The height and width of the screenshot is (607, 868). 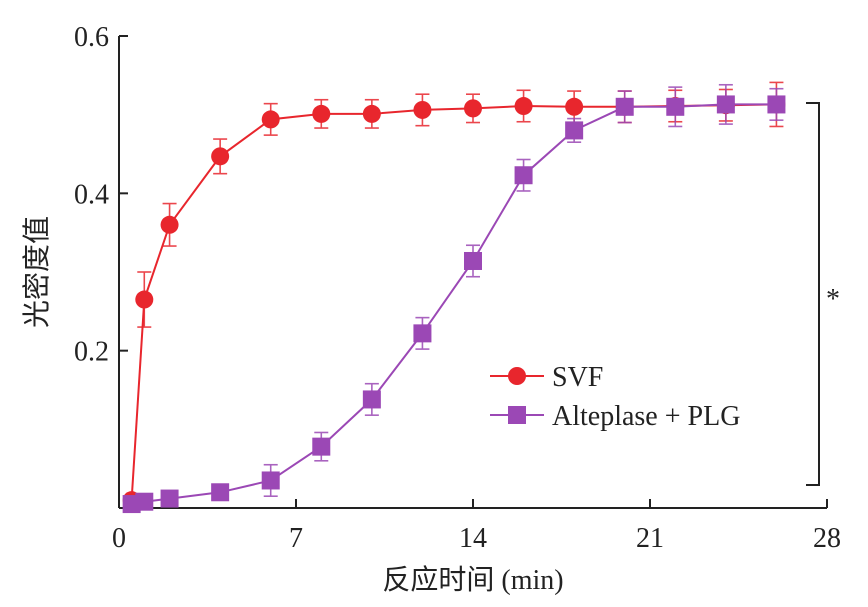 I want to click on x-tick-label: 21, so click(x=650, y=538).